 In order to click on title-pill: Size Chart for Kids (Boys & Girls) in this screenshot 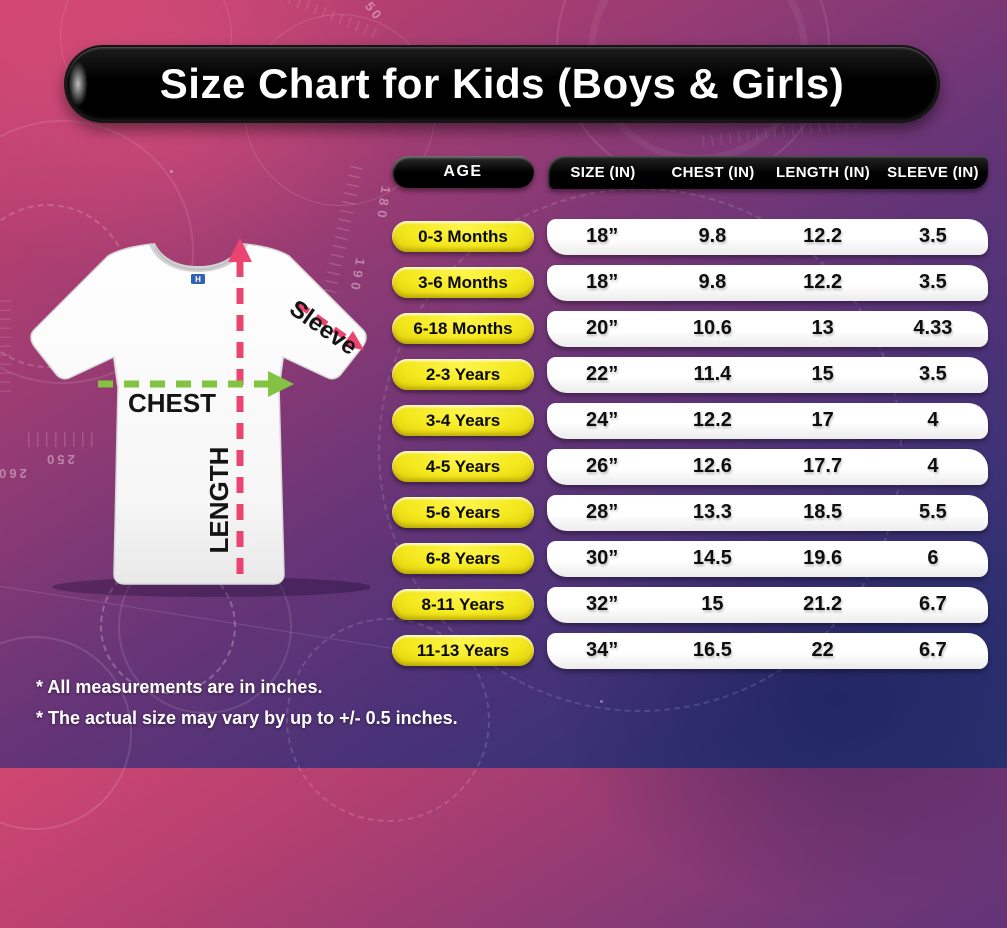, I will do `click(502, 84)`.